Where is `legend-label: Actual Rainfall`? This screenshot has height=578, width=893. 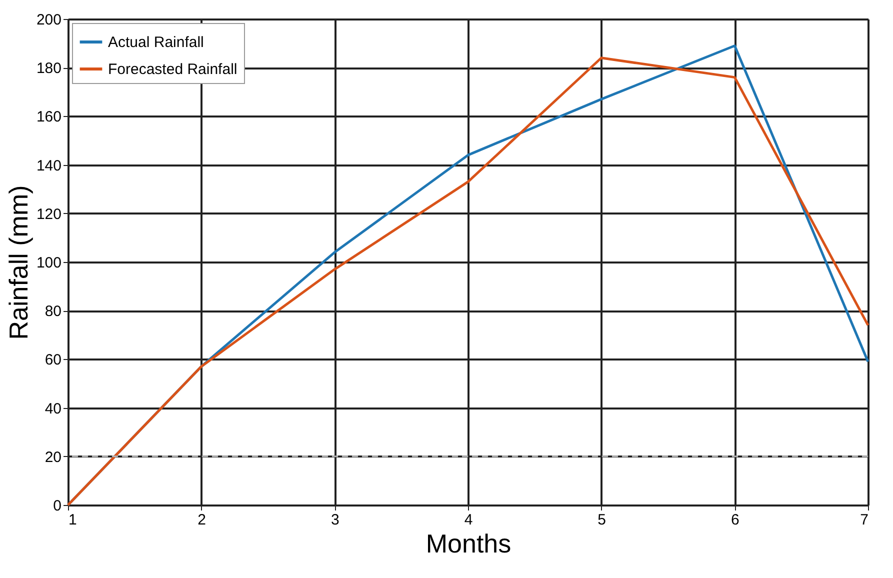 legend-label: Actual Rainfall is located at coordinates (156, 42).